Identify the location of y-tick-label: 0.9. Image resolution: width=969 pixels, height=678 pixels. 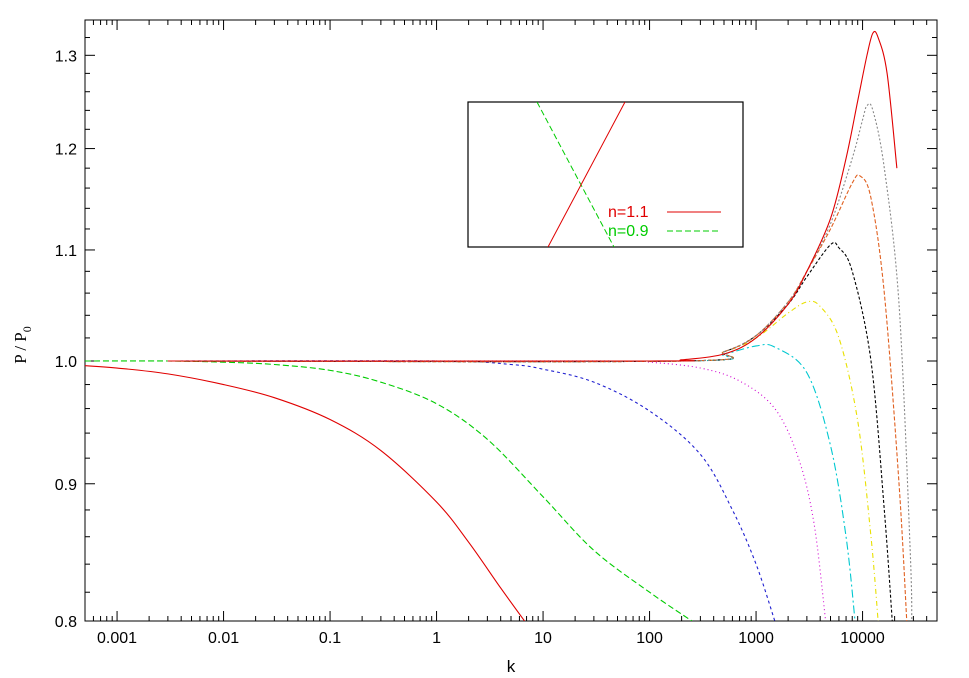
(66, 485).